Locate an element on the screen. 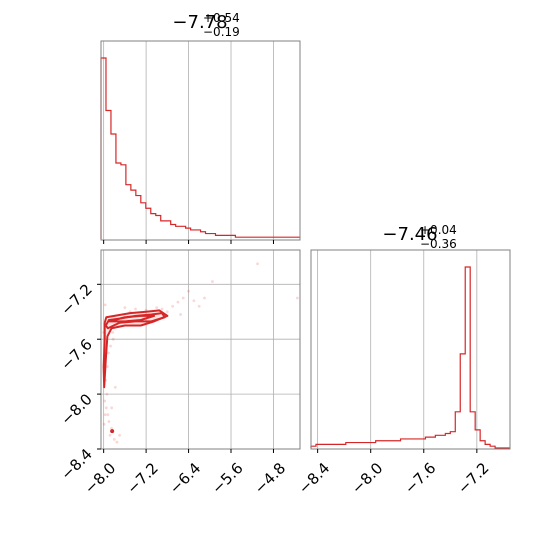  br-title-plus: +0.04 is located at coordinates (438, 230).